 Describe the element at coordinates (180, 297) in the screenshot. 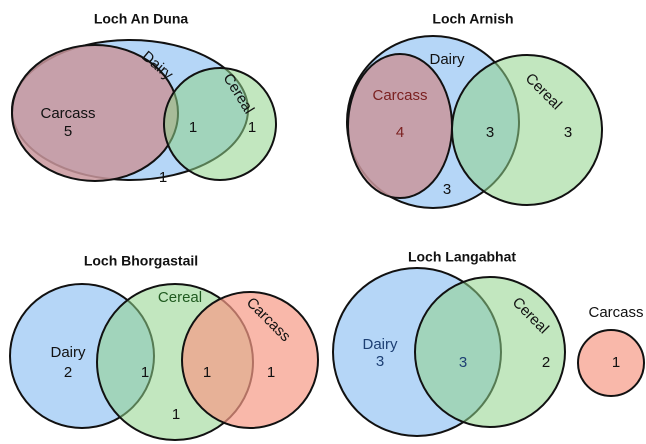

I see `set-label: Cereal` at that location.